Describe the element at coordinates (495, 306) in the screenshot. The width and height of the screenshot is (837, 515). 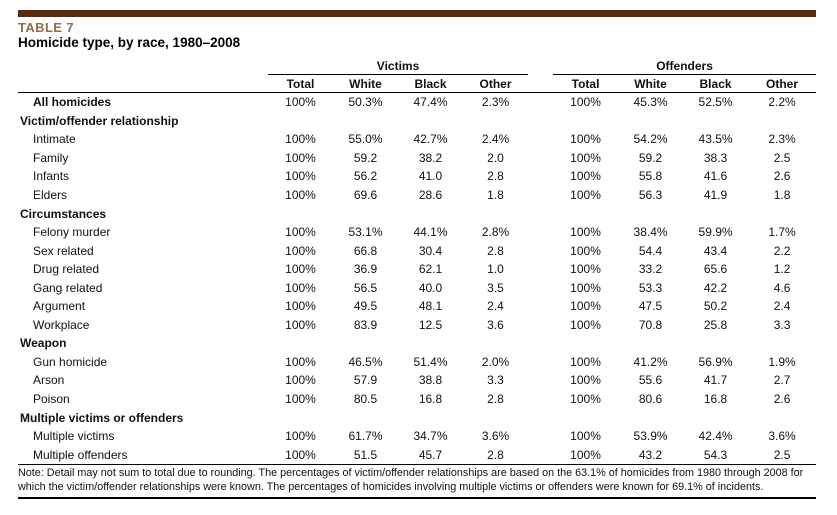
I see `value-cell: 2.4` at that location.